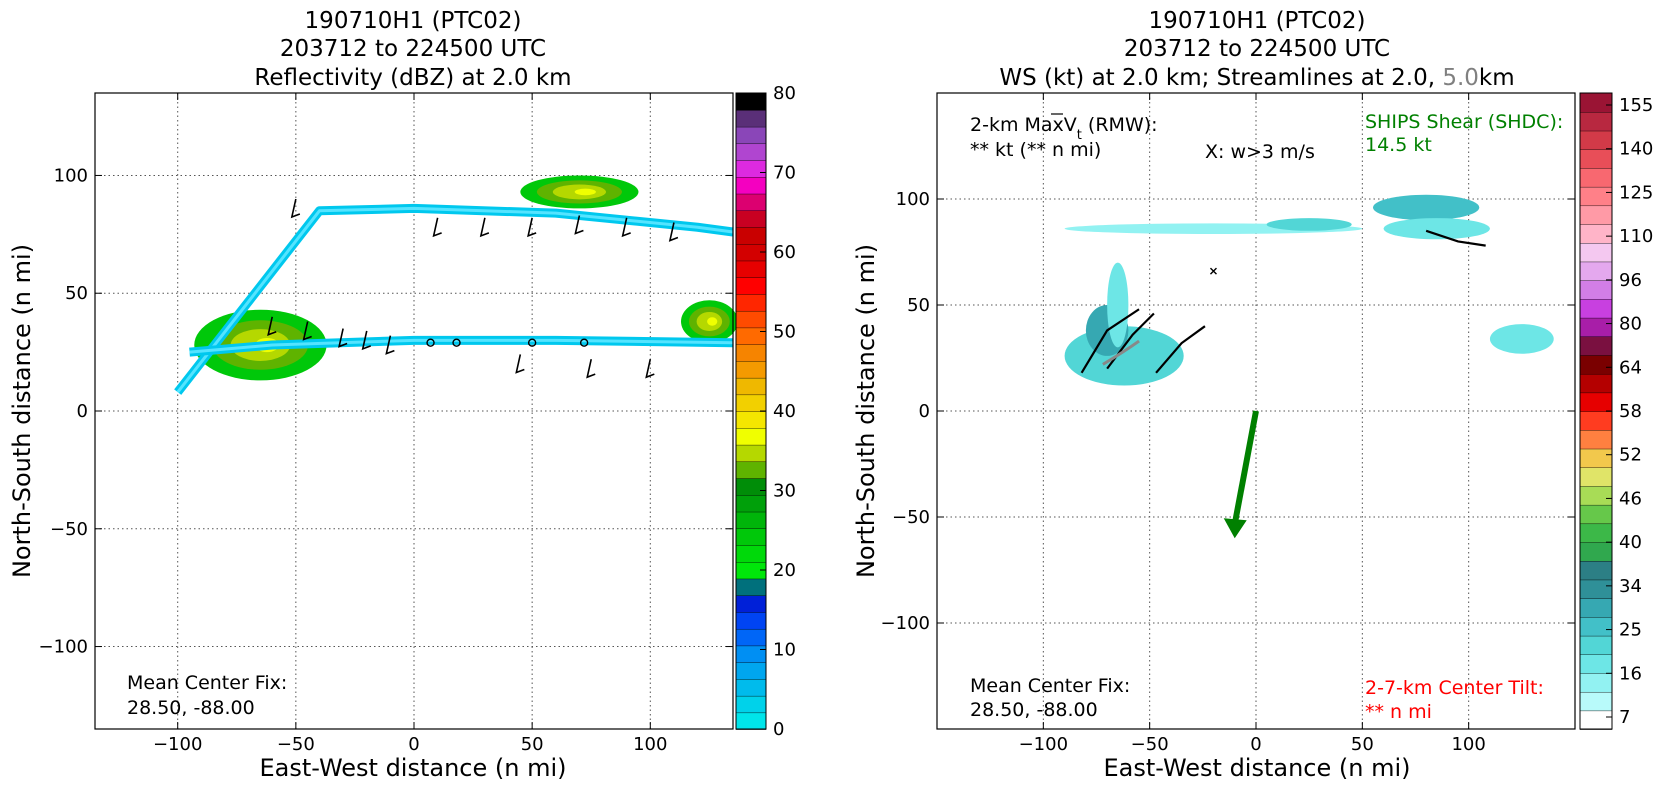 This screenshot has width=1654, height=787. What do you see at coordinates (191, 708) in the screenshot?
I see `left-center-fix-value: 28.50, -88.00` at bounding box center [191, 708].